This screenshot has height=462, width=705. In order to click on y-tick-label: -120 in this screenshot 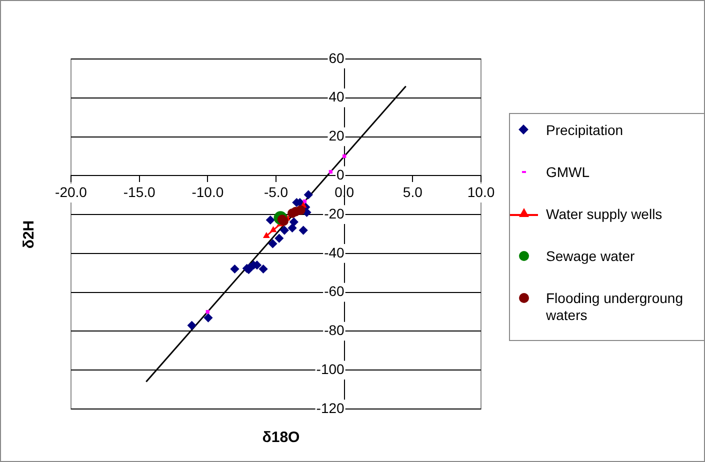, I will do `click(330, 408)`.